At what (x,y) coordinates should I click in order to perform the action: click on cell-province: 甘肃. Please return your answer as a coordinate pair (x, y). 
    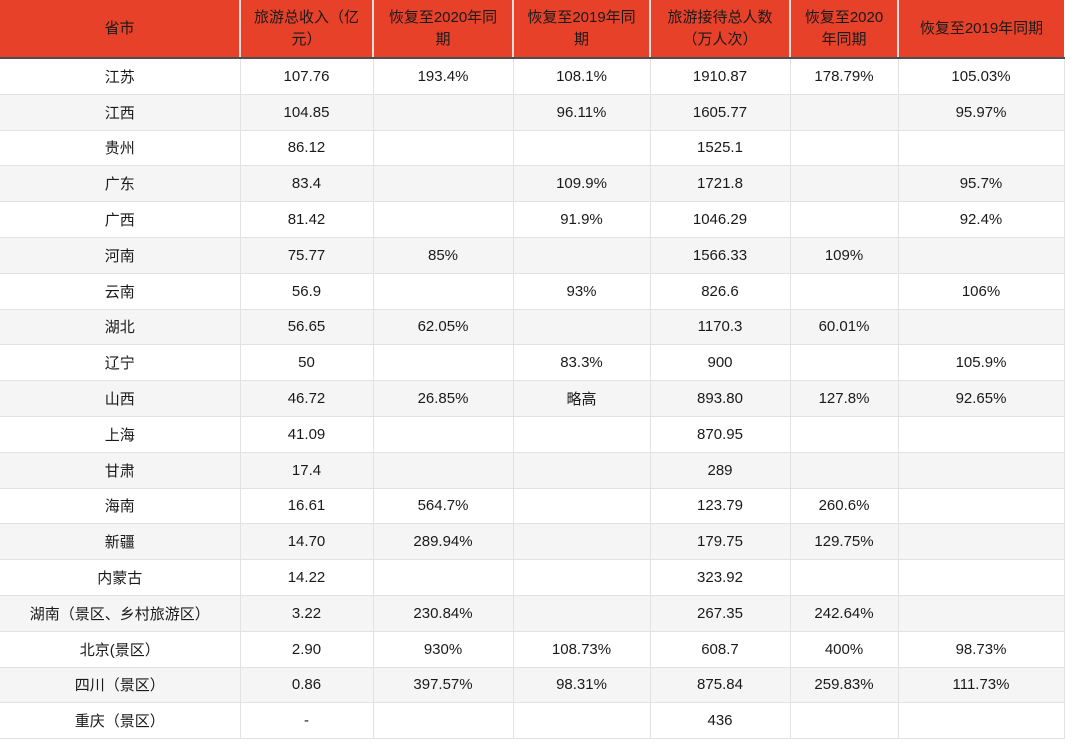
    Looking at the image, I should click on (120, 470).